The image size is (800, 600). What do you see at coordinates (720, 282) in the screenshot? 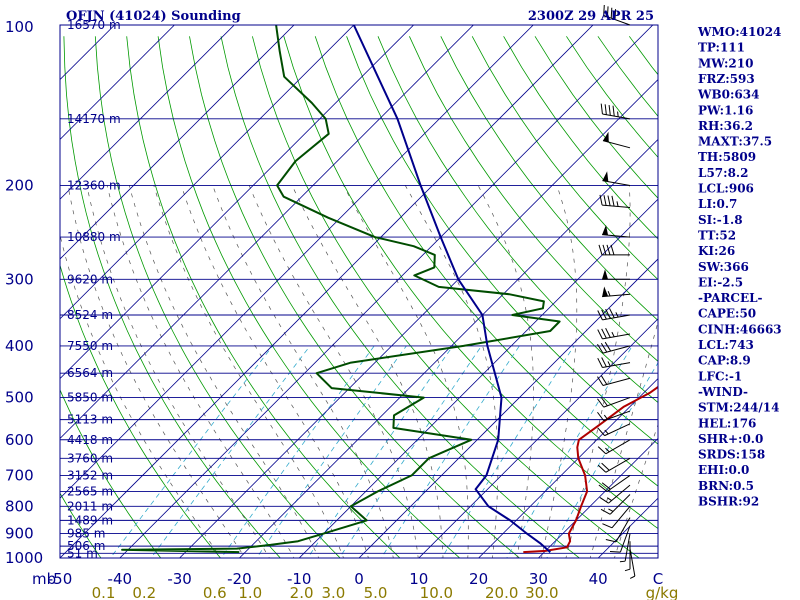
I see `index-line: EI:-2.5` at bounding box center [720, 282].